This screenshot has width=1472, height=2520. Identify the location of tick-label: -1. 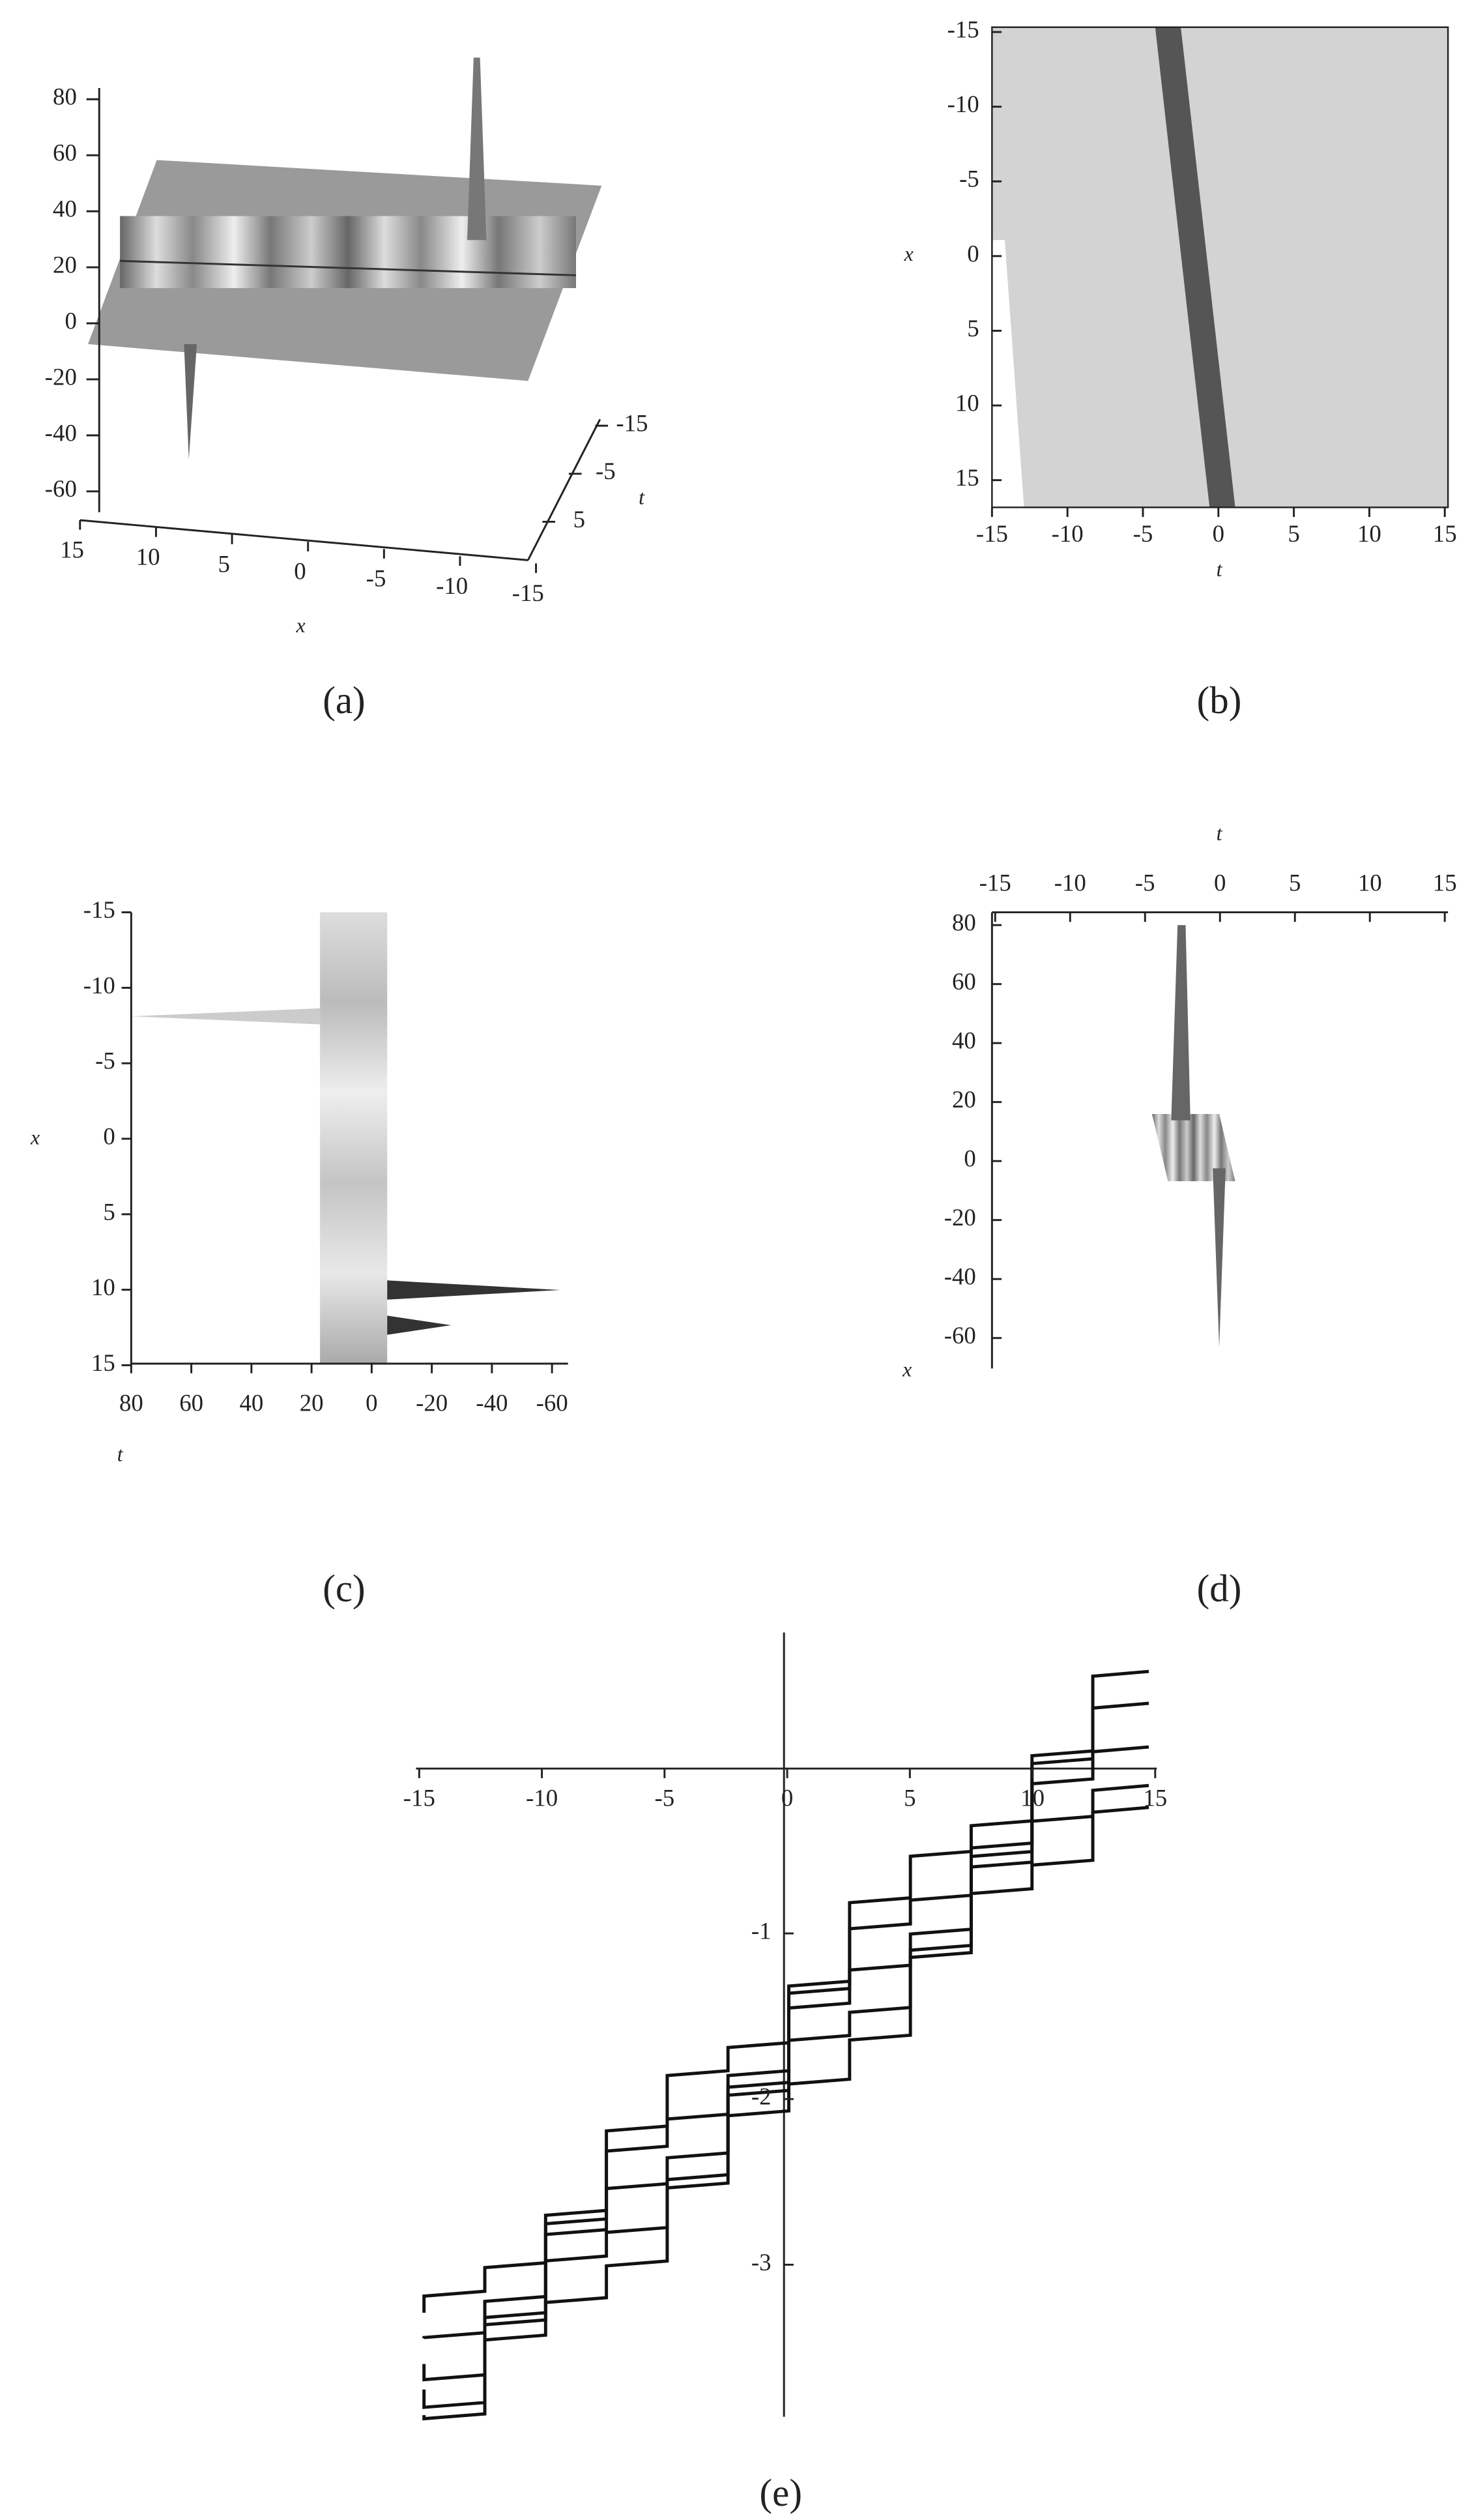
(761, 1931).